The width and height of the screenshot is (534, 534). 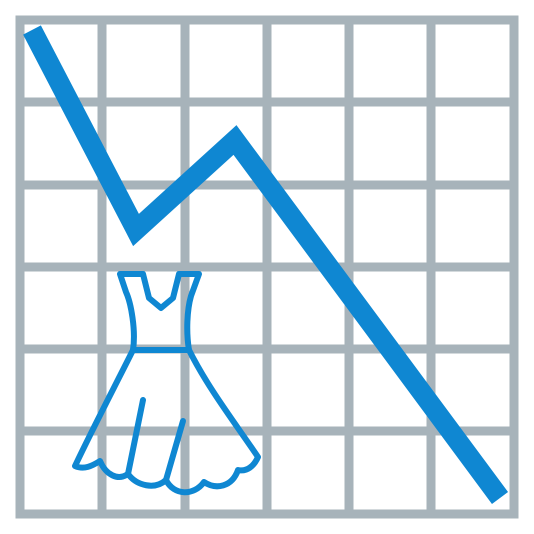 I want to click on dress-bodice, so click(x=159, y=312).